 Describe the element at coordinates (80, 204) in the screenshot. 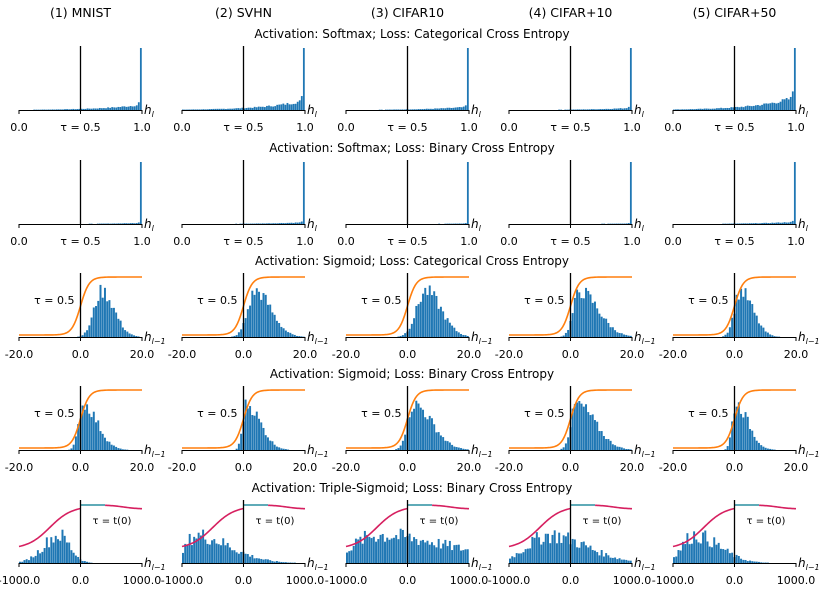

I see `subplot: 0.0 τ = 0.5 1.0` at that location.